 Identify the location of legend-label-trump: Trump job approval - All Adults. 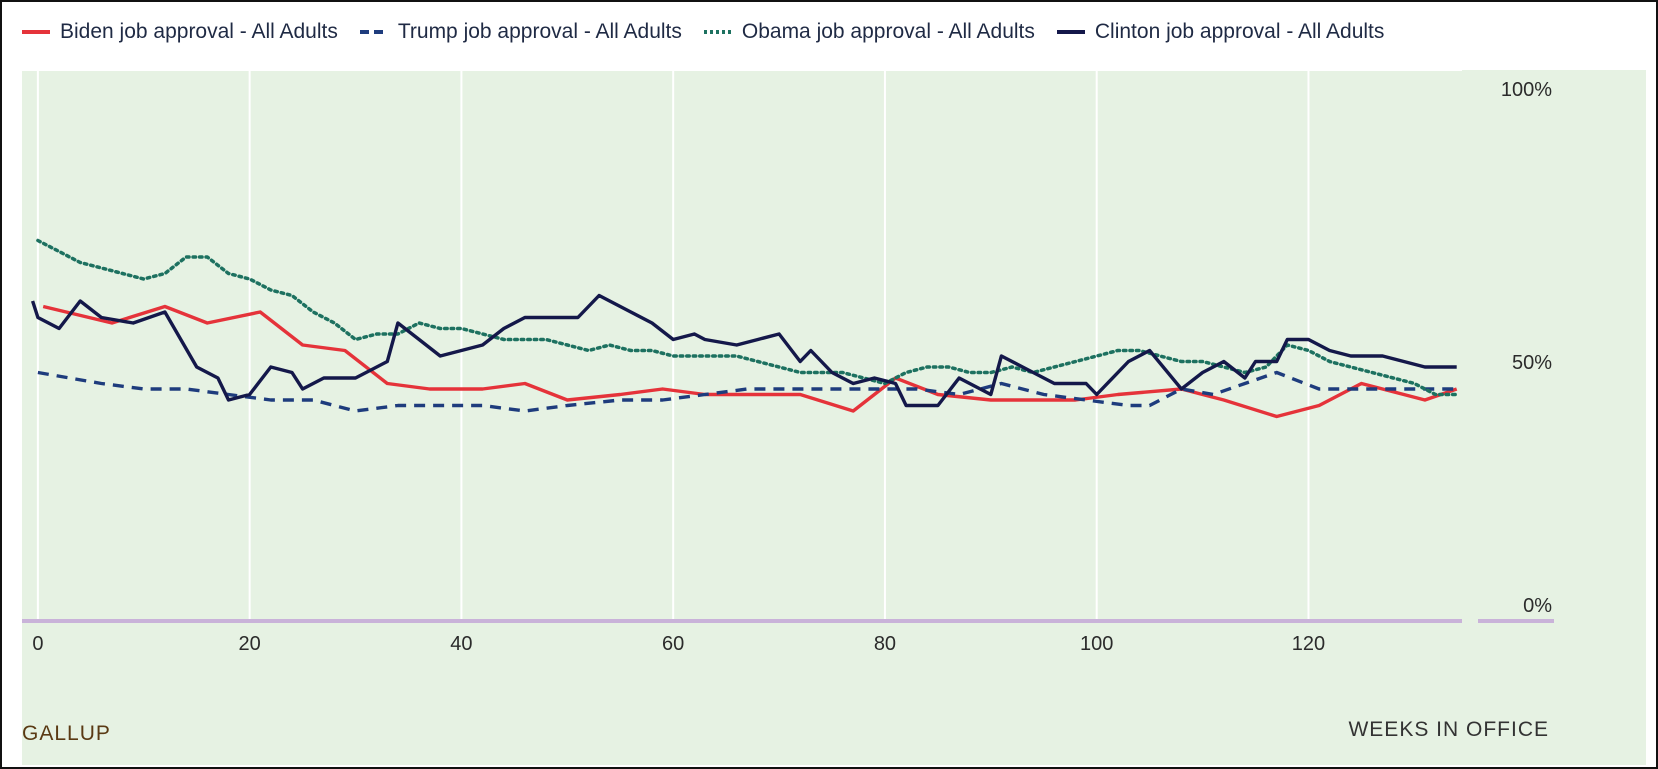
(539, 31).